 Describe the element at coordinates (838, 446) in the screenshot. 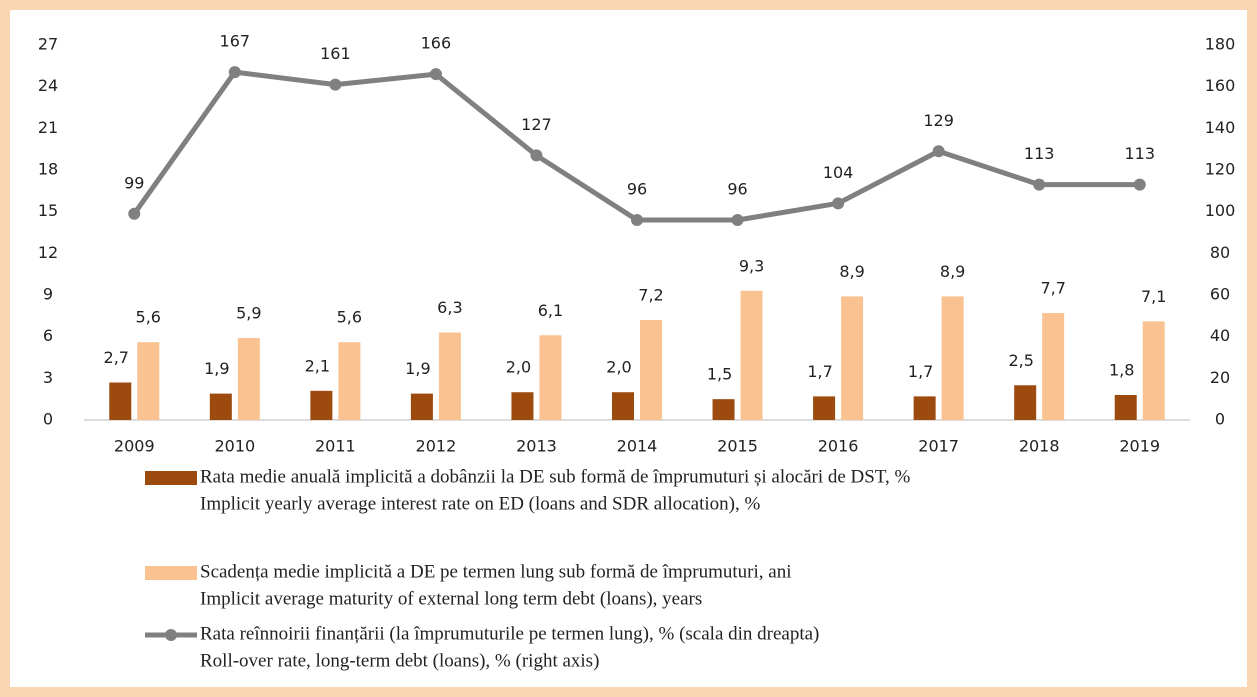

I see `x-tick-label: 2016` at that location.